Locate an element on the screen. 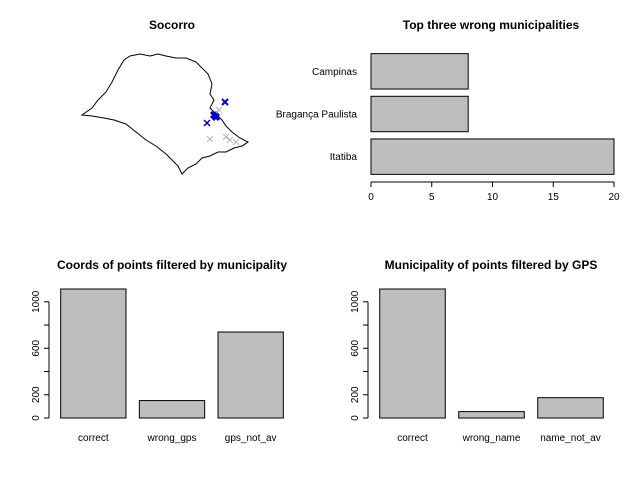 The image size is (640, 480). category-label: Bragança Paulista is located at coordinates (317, 115).